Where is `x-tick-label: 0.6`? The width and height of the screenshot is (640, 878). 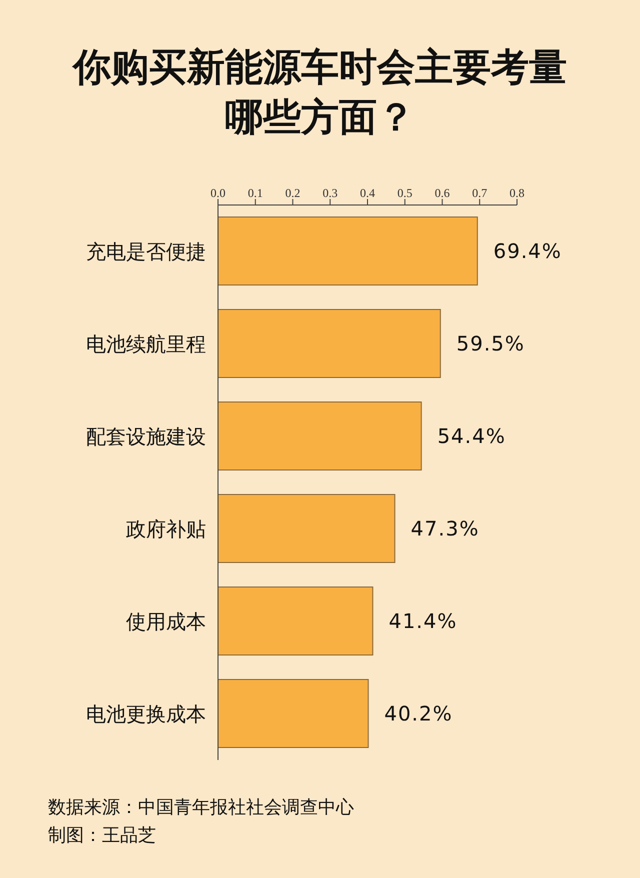 x-tick-label: 0.6 is located at coordinates (442, 193).